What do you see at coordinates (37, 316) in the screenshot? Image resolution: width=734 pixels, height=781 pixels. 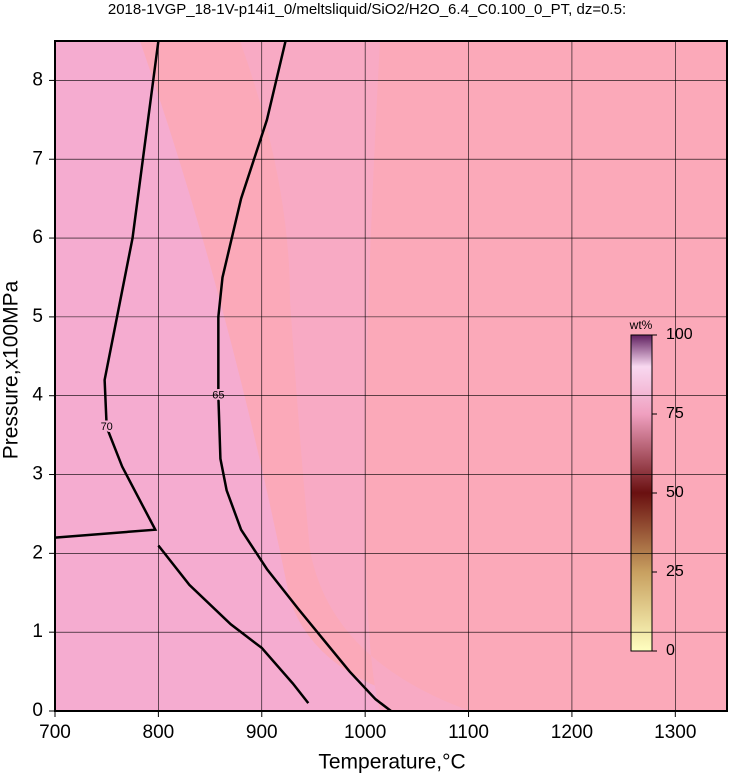 I see `y-tick-label: 5` at bounding box center [37, 316].